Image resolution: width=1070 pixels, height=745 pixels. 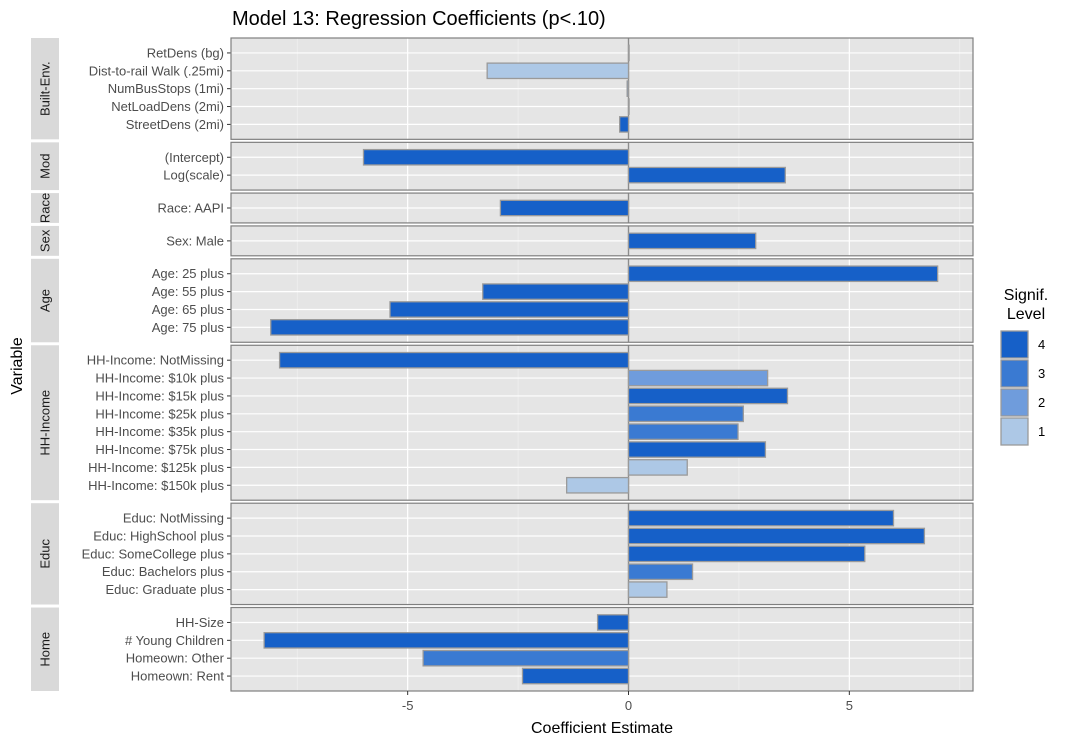 I want to click on y-tick-label: Age: 75 plus, so click(x=188, y=327).